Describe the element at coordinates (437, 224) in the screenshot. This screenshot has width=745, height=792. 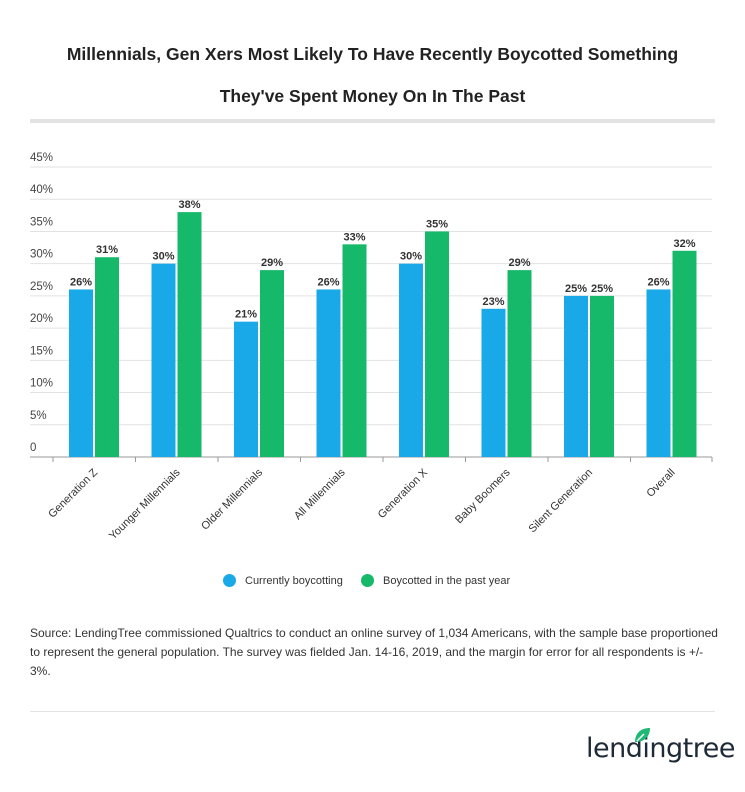
I see `data-label: 35%` at that location.